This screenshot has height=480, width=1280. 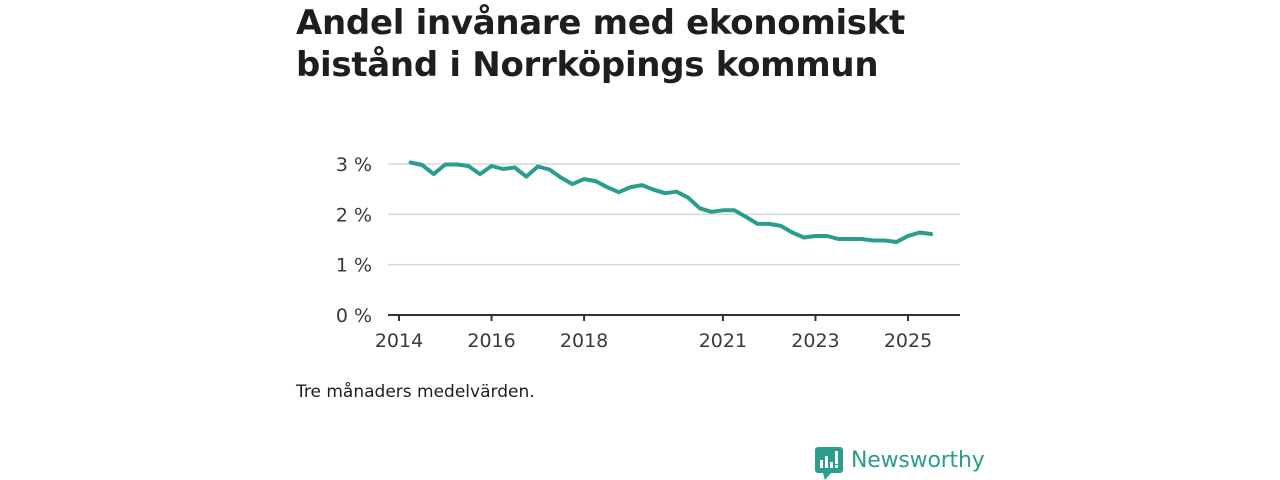 What do you see at coordinates (354, 240) in the screenshot?
I see `y-axis-labels: 0 % 1 % 2 % 3 %` at bounding box center [354, 240].